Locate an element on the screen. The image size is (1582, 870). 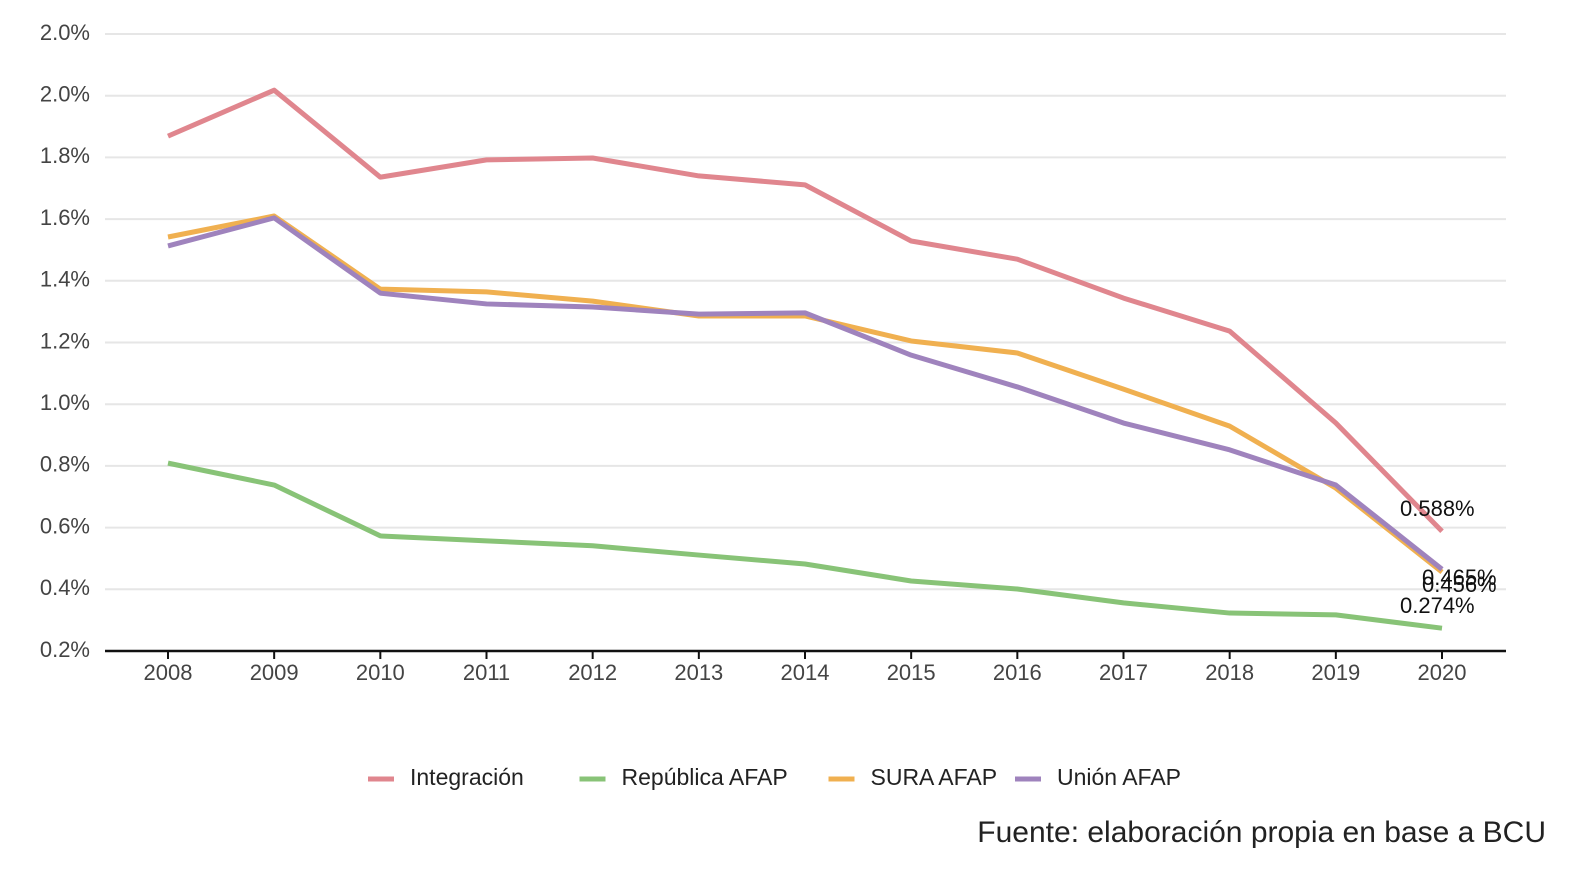
x-tick-label: 2013 is located at coordinates (698, 672).